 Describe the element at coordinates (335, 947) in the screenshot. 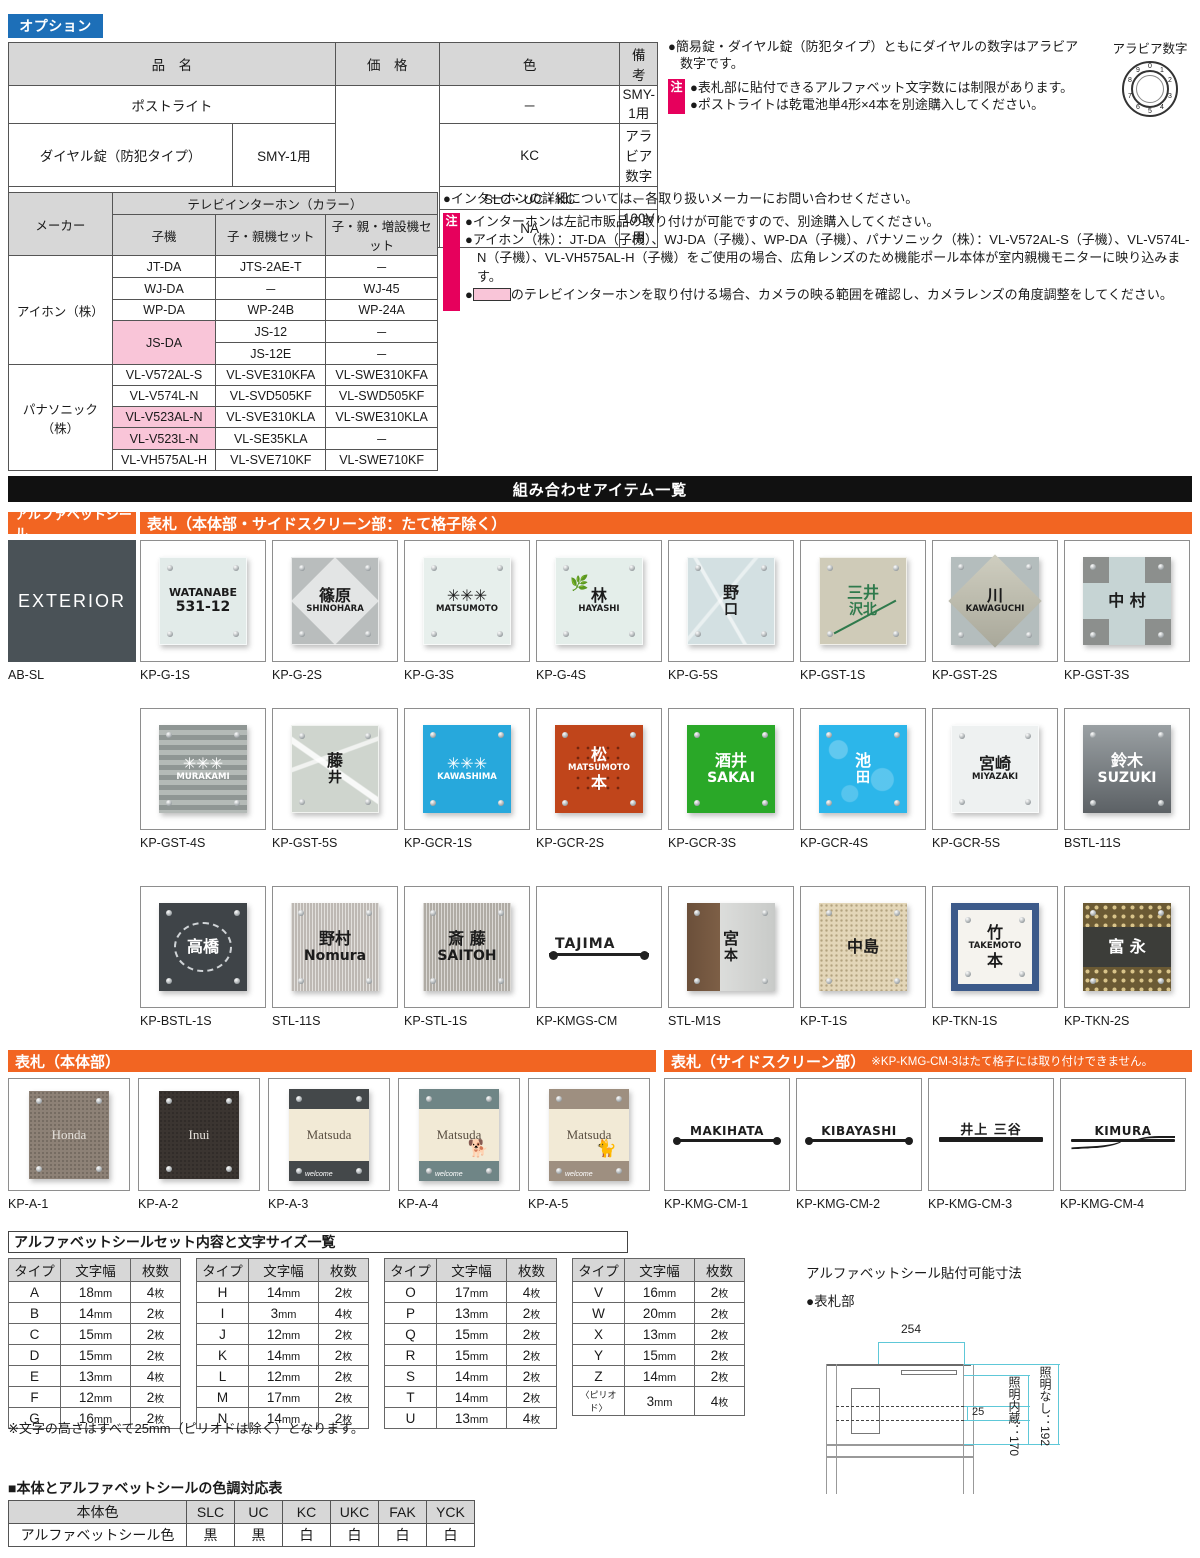

I see `product-cell-STL-11S: 野村 Nomura` at that location.